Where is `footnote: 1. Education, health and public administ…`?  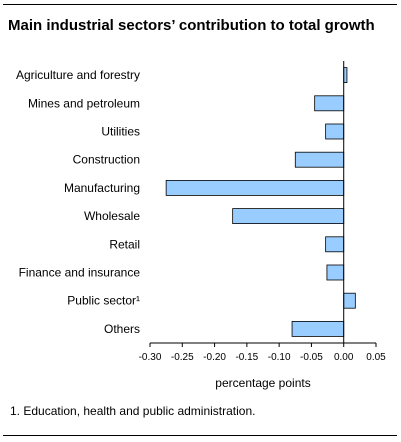
footnote: 1. Education, health and public administ… is located at coordinates (133, 411).